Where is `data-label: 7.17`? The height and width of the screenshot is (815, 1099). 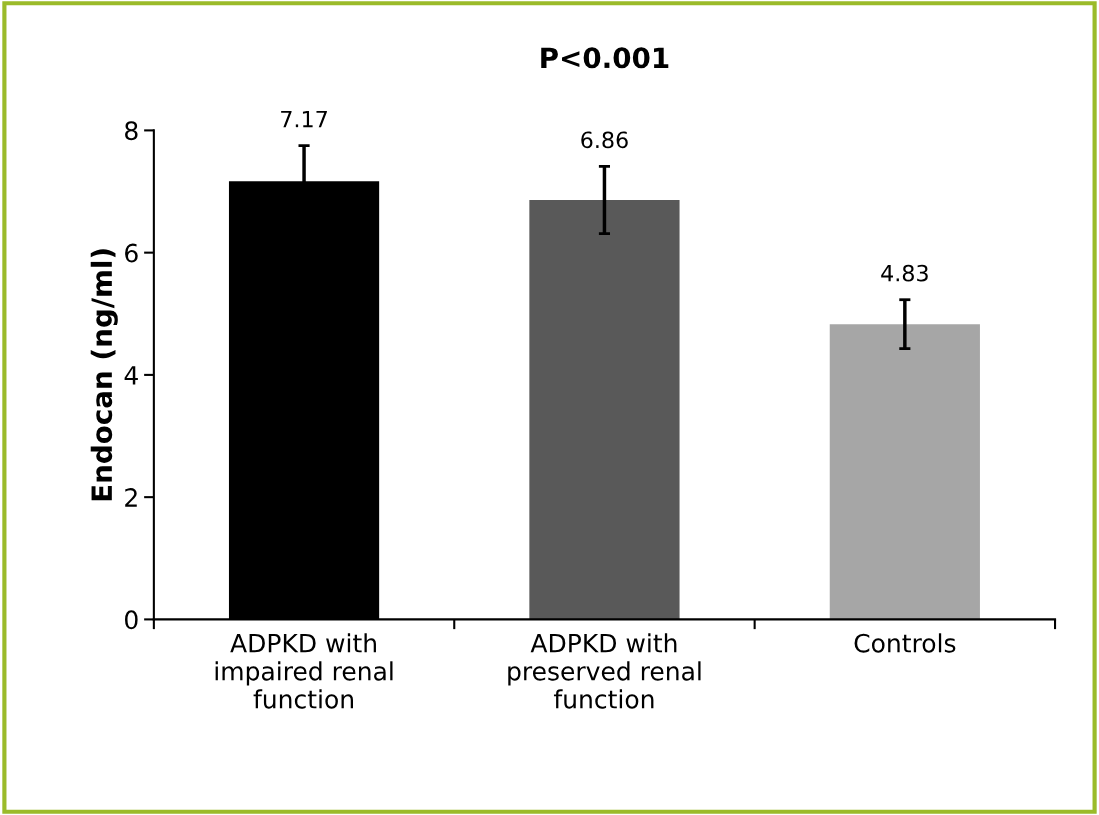 data-label: 7.17 is located at coordinates (304, 119).